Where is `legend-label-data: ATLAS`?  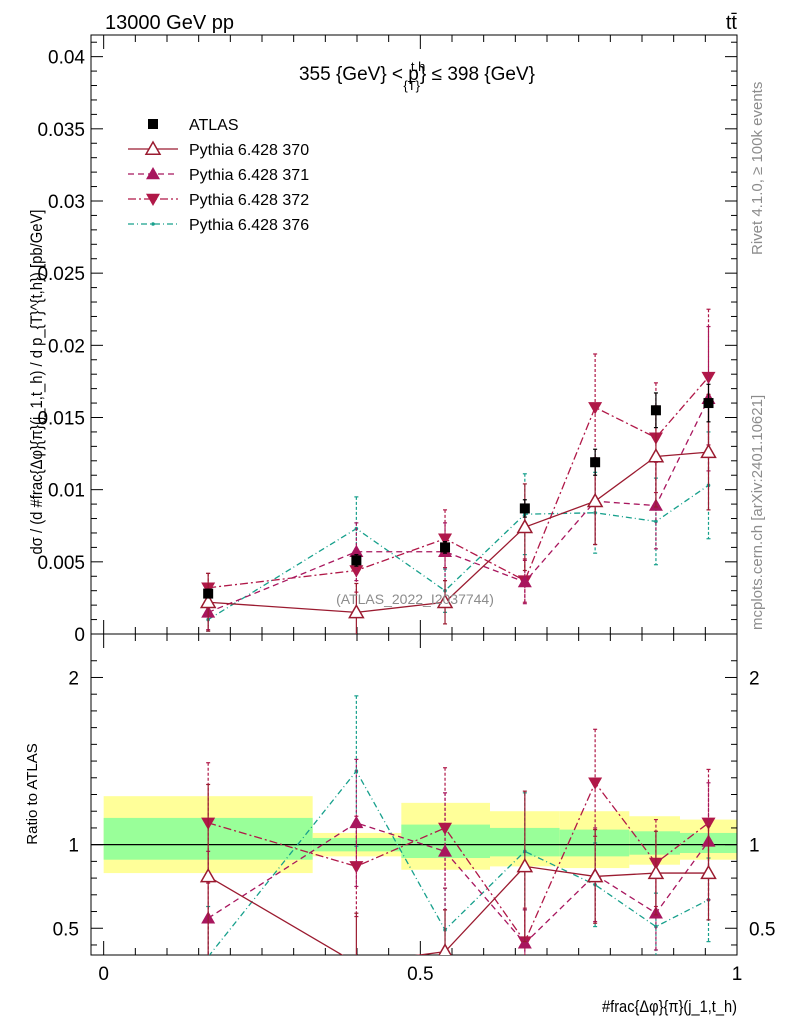
legend-label-data: ATLAS is located at coordinates (214, 125).